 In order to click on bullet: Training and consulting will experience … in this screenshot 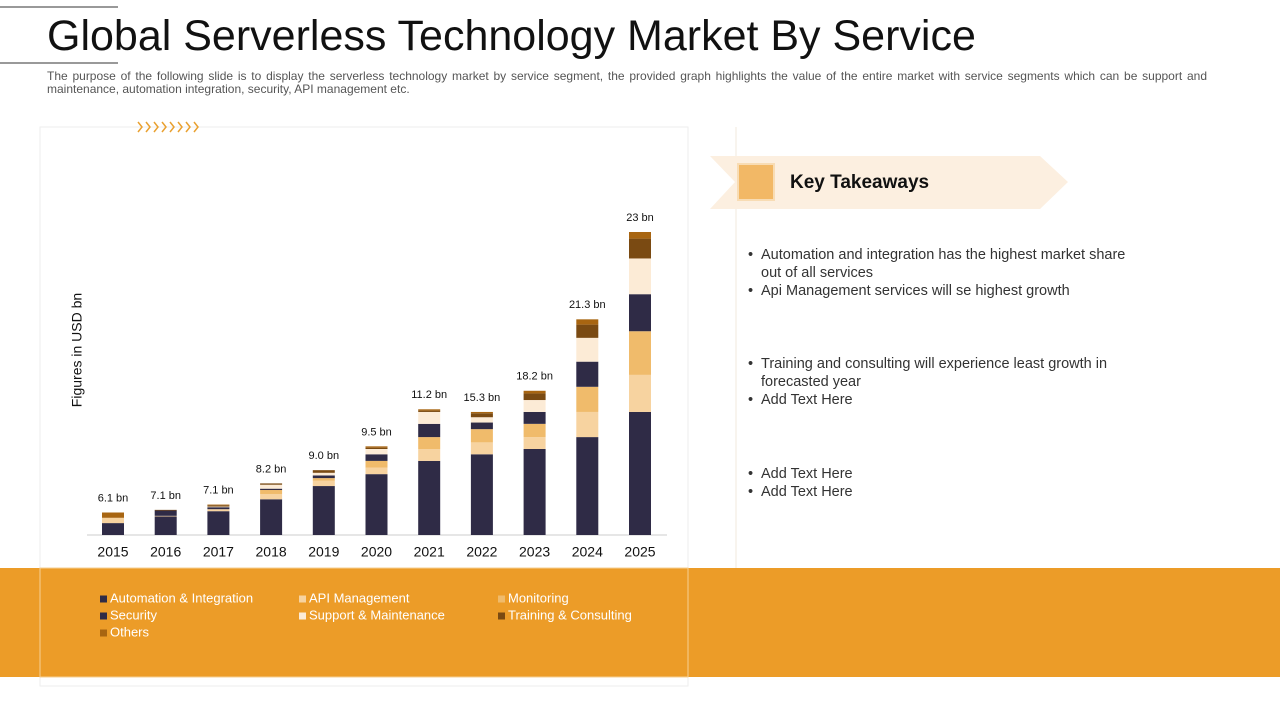, I will do `click(943, 373)`.